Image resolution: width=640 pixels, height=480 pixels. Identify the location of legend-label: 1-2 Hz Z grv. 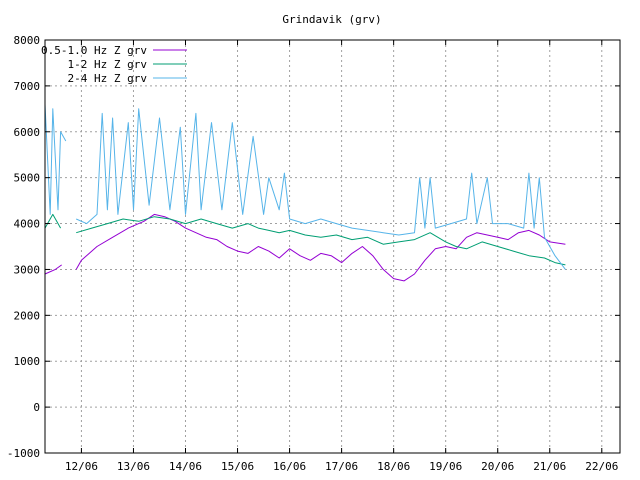
(108, 64).